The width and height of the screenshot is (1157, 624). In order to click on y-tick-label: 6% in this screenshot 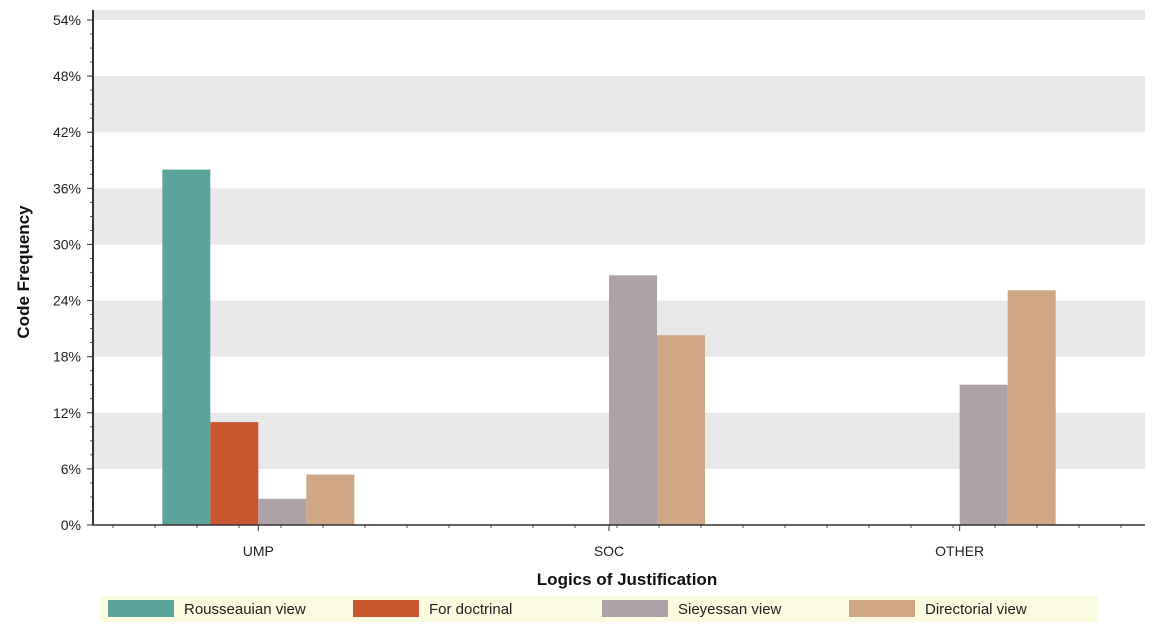, I will do `click(71, 469)`.